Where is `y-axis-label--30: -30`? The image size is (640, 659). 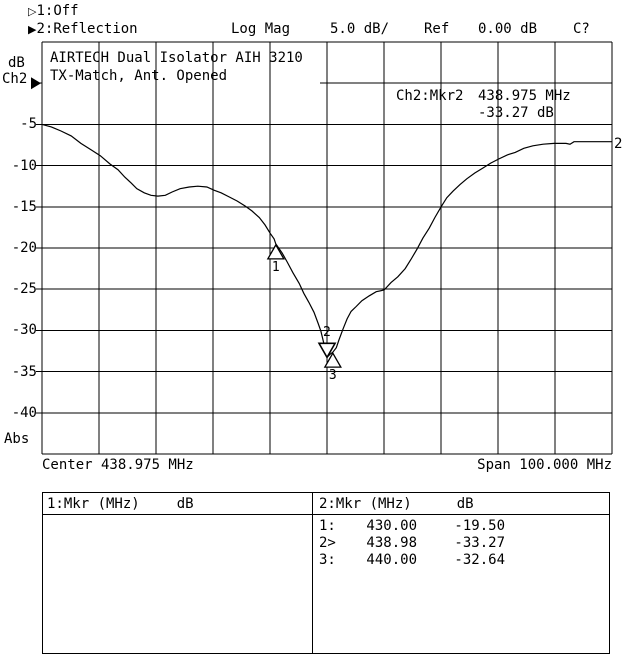
y-axis-label--30: -30 is located at coordinates (24, 330).